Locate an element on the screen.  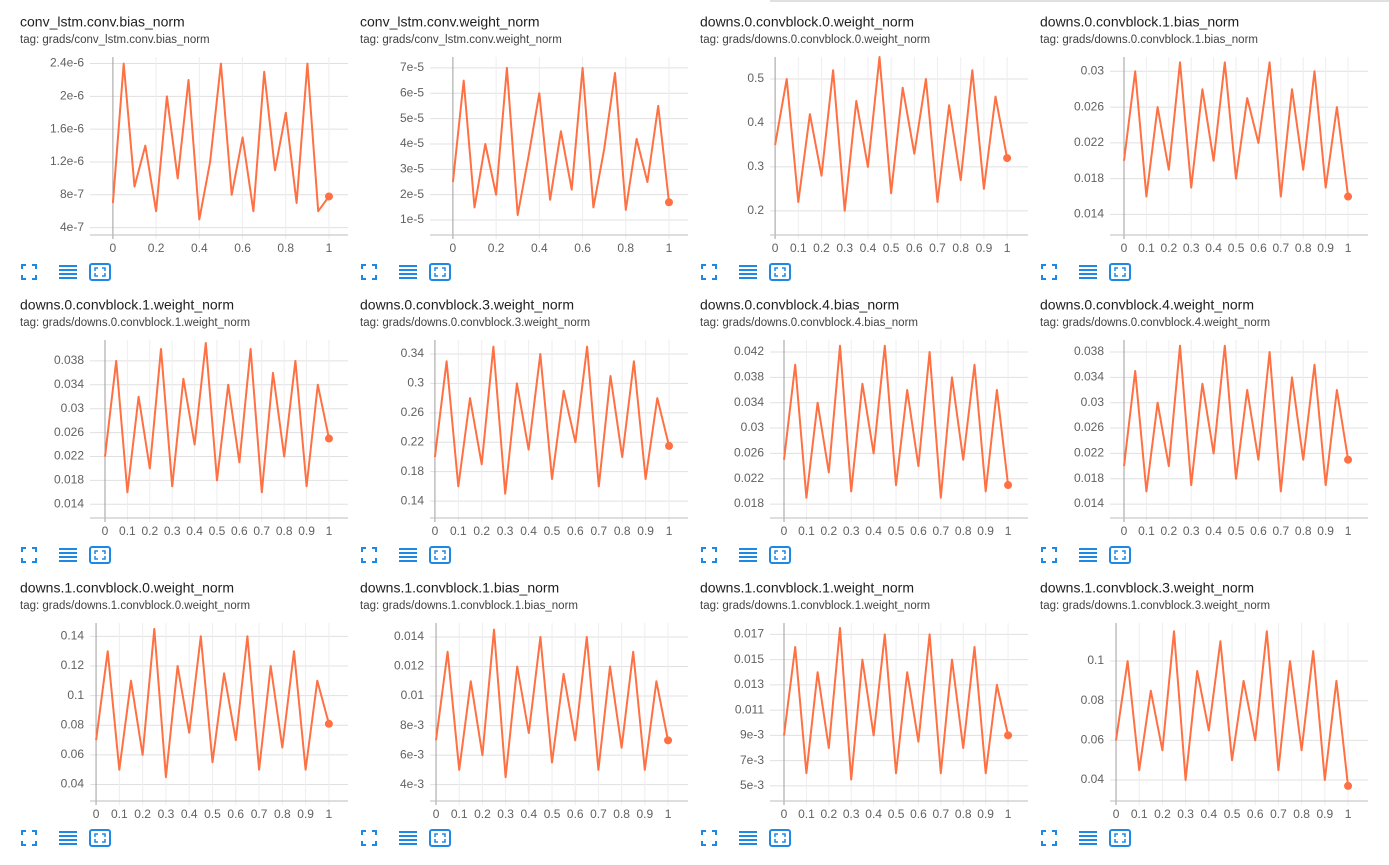
y-tick-label: 0.1 is located at coordinates (1095, 660).